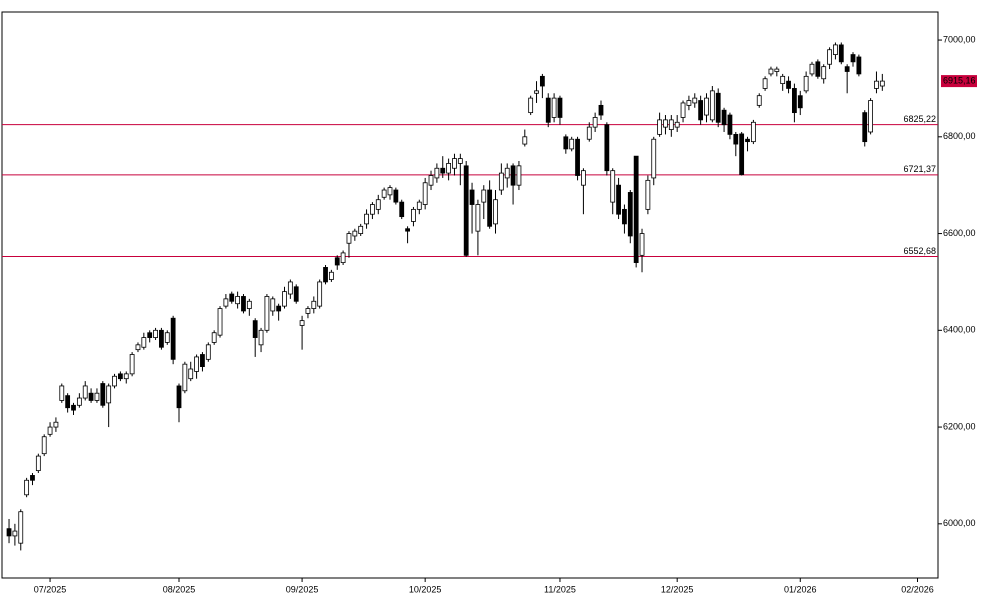  Describe the element at coordinates (917, 589) in the screenshot. I see `x-tick-label: 02/2026` at that location.